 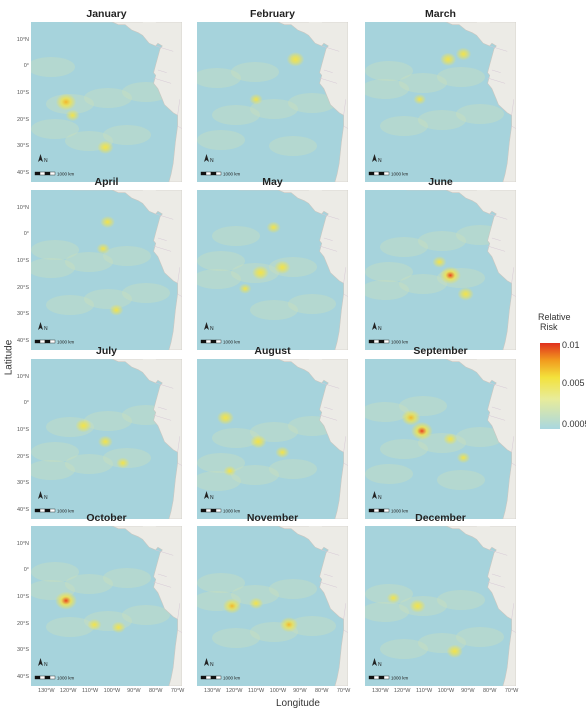 I want to click on panel-title: December, so click(x=440, y=518).